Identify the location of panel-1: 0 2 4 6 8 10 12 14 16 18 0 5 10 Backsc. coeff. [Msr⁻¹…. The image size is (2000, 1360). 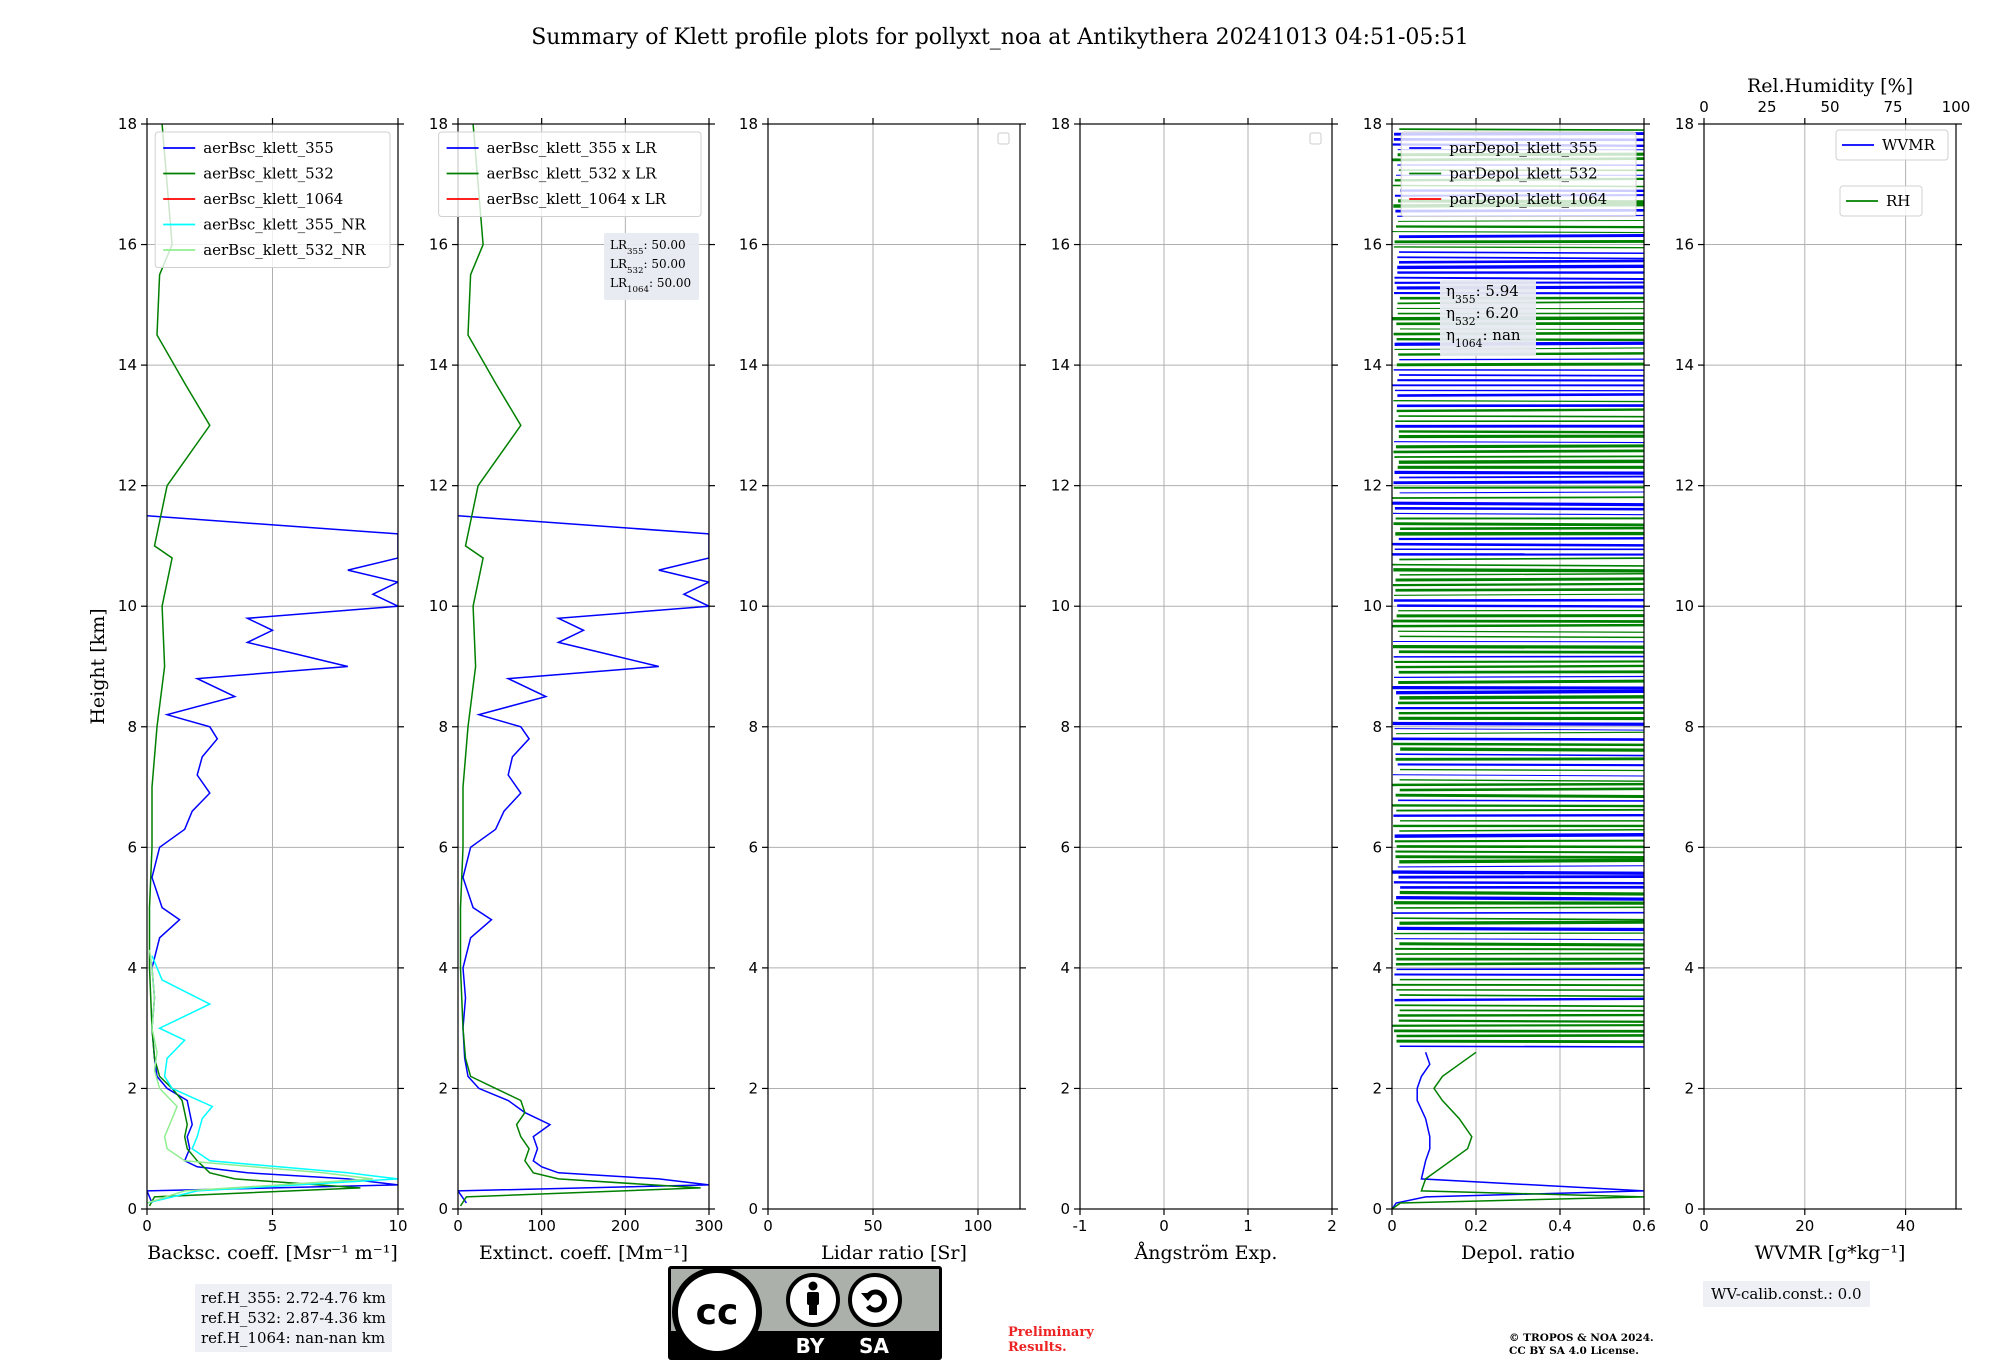
(247, 689).